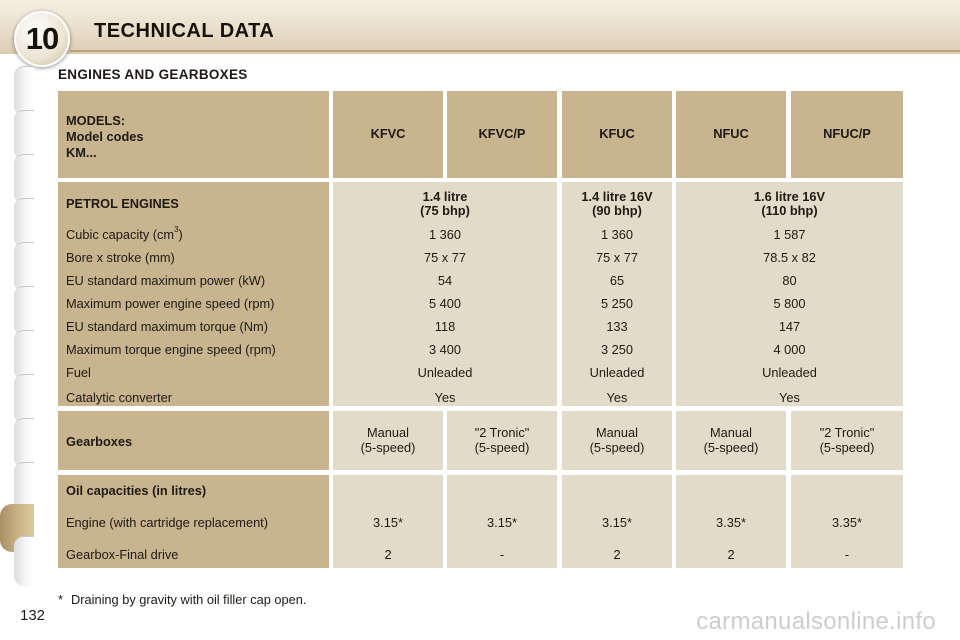 Image resolution: width=960 pixels, height=640 pixels. I want to click on oil-capacities-heading: Oil capacities (in litres), so click(136, 490).